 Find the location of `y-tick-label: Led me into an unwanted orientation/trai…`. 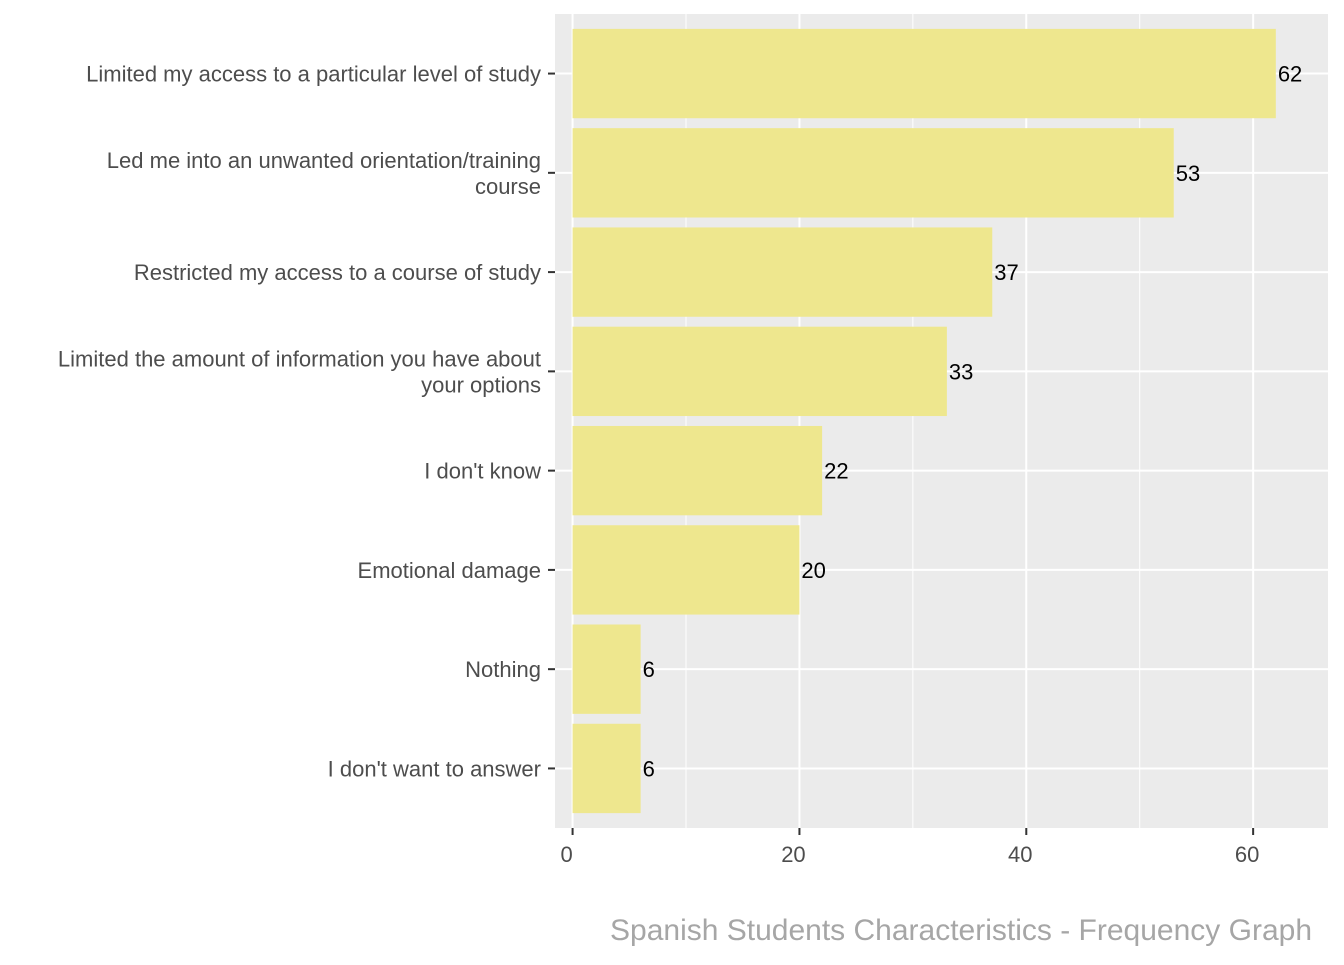

y-tick-label: Led me into an unwanted orientation/trai… is located at coordinates (324, 173).